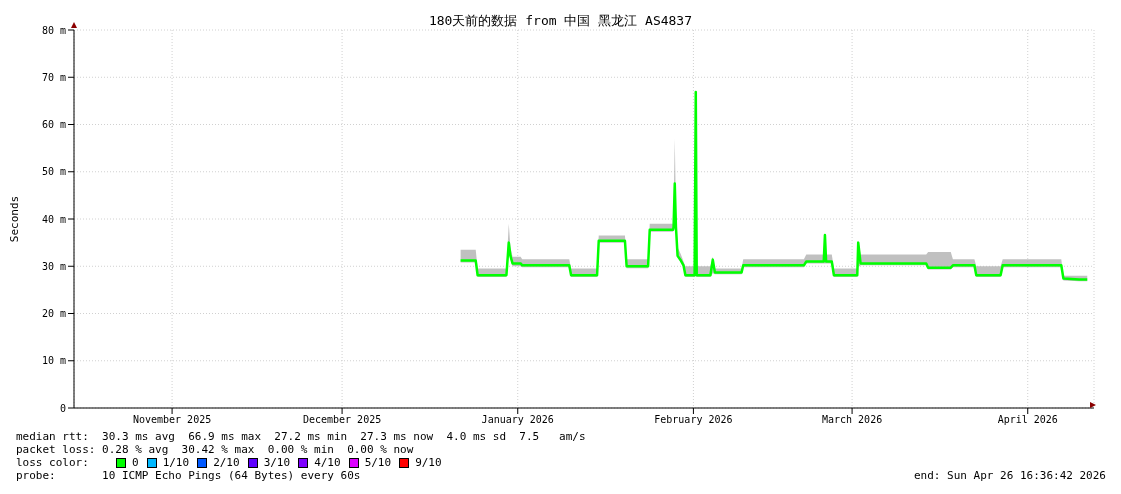  I want to click on x-tick-label: December 2025, so click(342, 420).